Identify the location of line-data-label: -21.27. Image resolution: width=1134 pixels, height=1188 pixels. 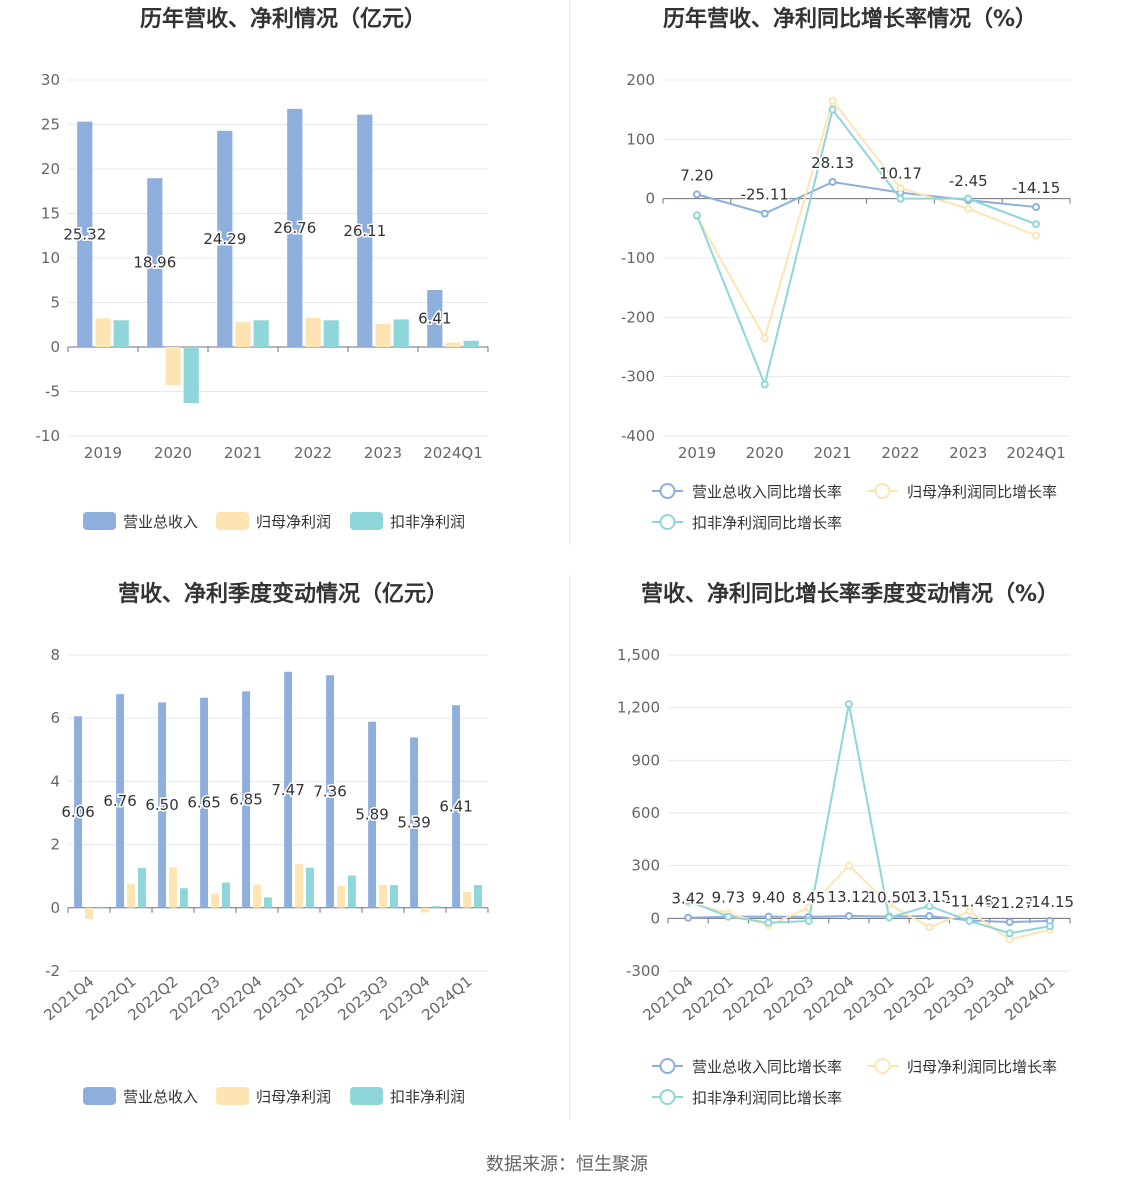
(1010, 903).